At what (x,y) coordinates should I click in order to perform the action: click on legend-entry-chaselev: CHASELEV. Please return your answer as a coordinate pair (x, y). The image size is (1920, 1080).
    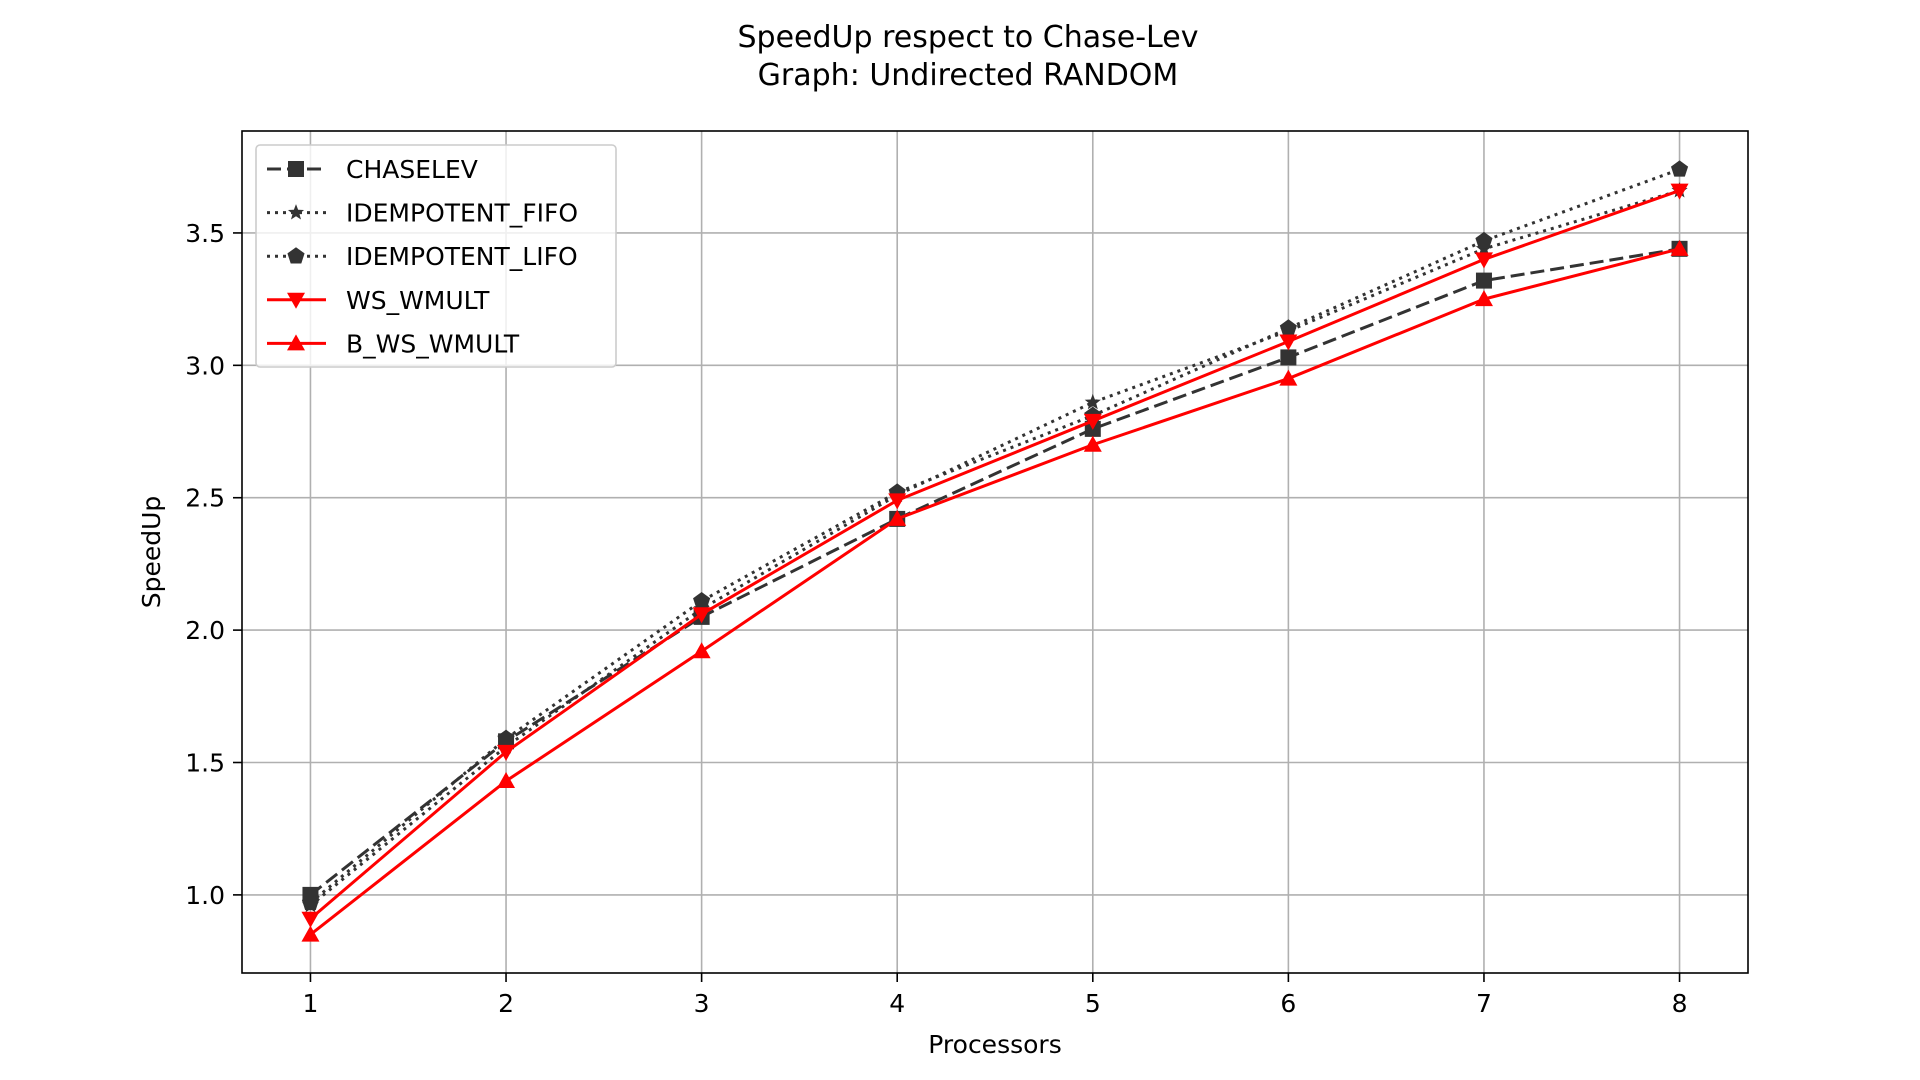
    Looking at the image, I should click on (372, 169).